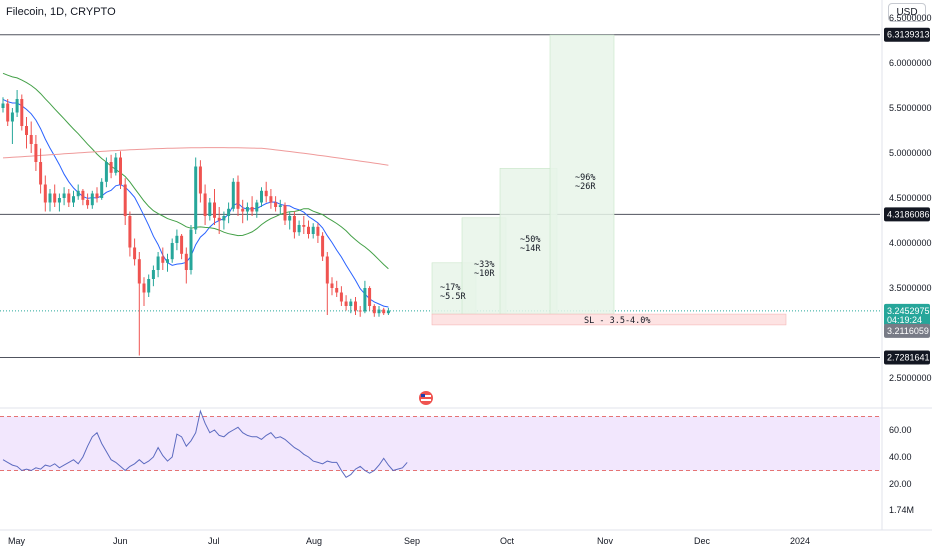  What do you see at coordinates (910, 18) in the screenshot?
I see `price-tick-label: 6.5000000` at bounding box center [910, 18].